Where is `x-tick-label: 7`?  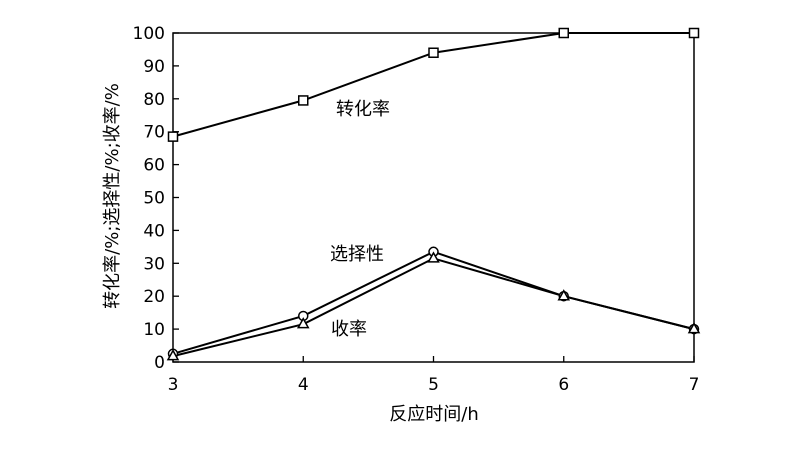
x-tick-label: 7 is located at coordinates (694, 385).